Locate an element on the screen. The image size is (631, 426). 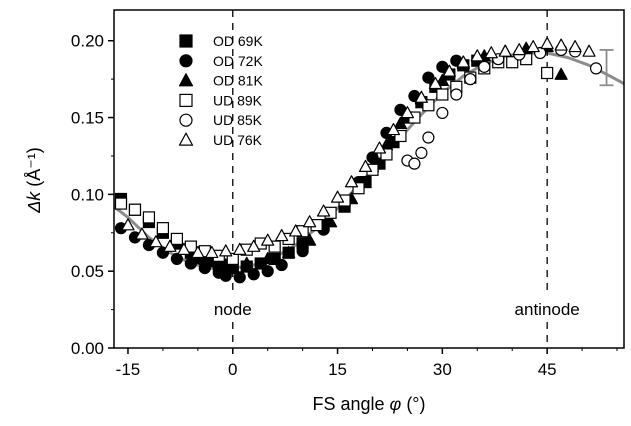
legend-marker-od-72k is located at coordinates (186, 61).